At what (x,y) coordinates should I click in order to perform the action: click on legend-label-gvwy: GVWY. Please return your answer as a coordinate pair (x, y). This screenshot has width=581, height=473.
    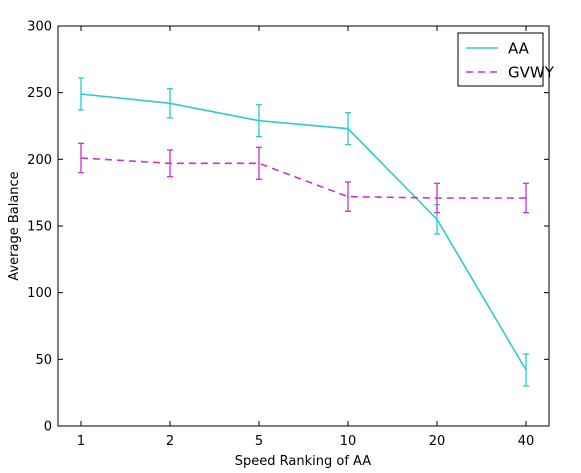
    Looking at the image, I should click on (531, 73).